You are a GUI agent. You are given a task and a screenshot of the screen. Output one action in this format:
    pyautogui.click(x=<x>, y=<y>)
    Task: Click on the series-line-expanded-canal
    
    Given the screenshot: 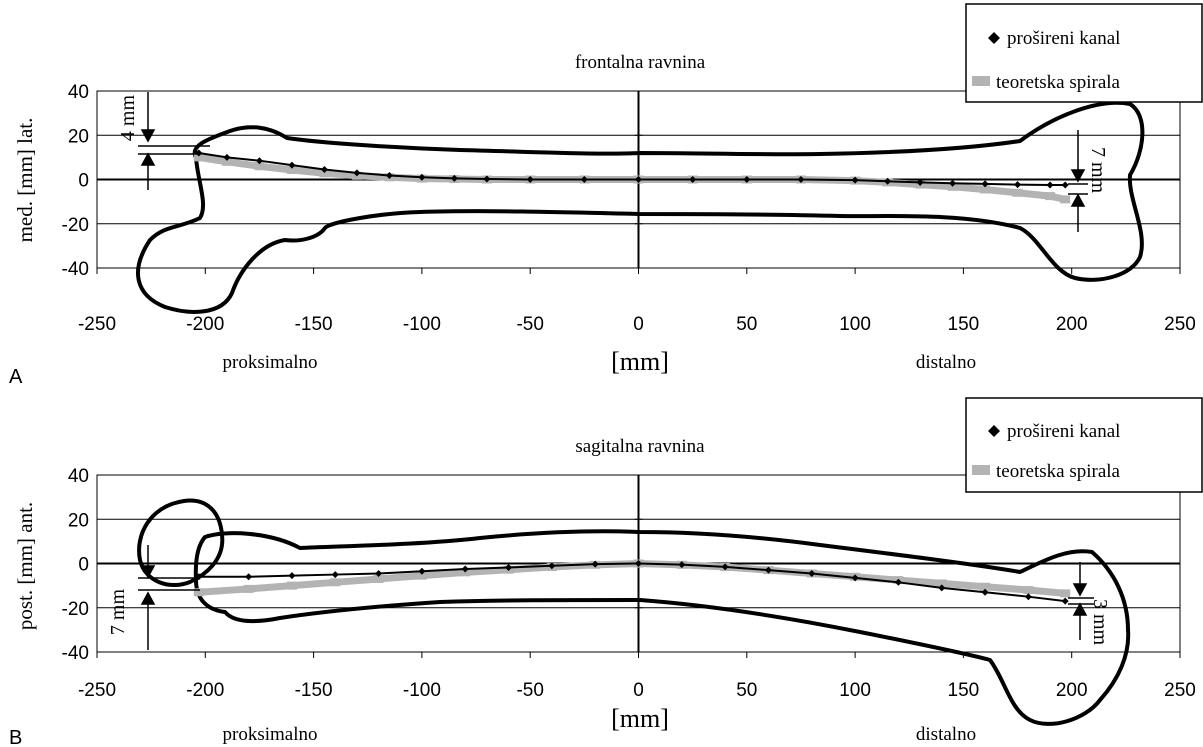 What is the action you would take?
    pyautogui.click(x=632, y=169)
    